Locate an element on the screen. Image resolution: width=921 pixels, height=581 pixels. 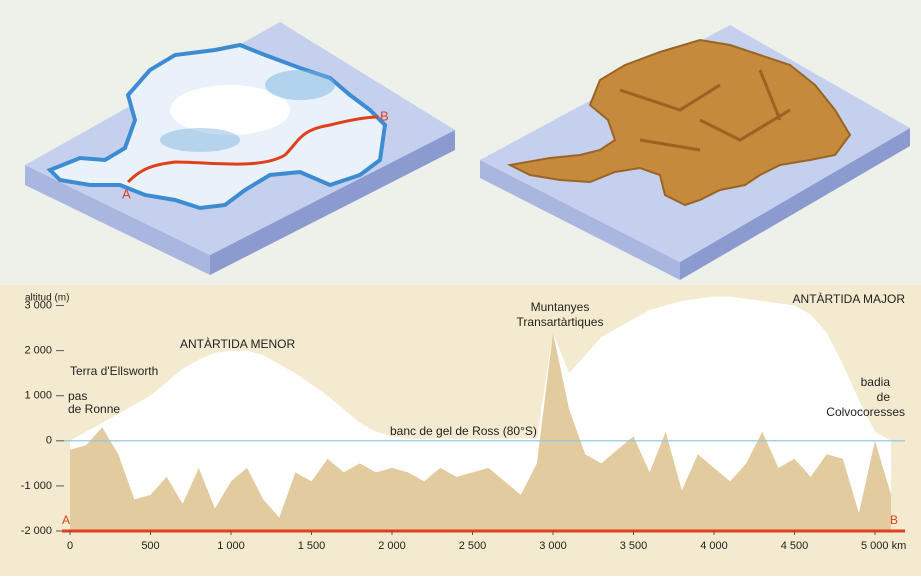
annotation: badia is located at coordinates (876, 382).